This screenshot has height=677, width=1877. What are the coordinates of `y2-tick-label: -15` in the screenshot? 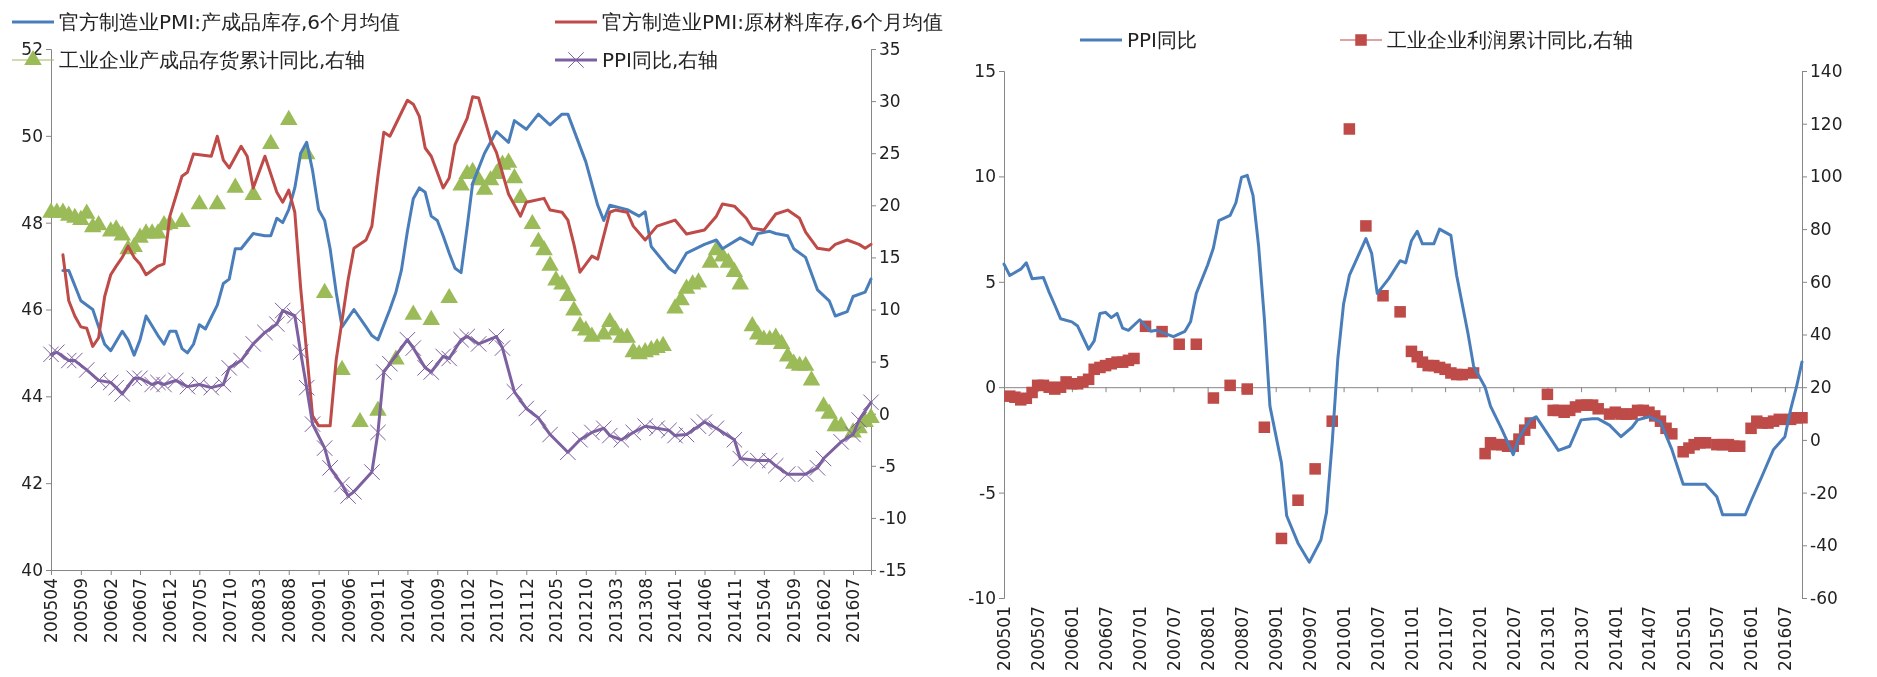 It's located at (893, 569).